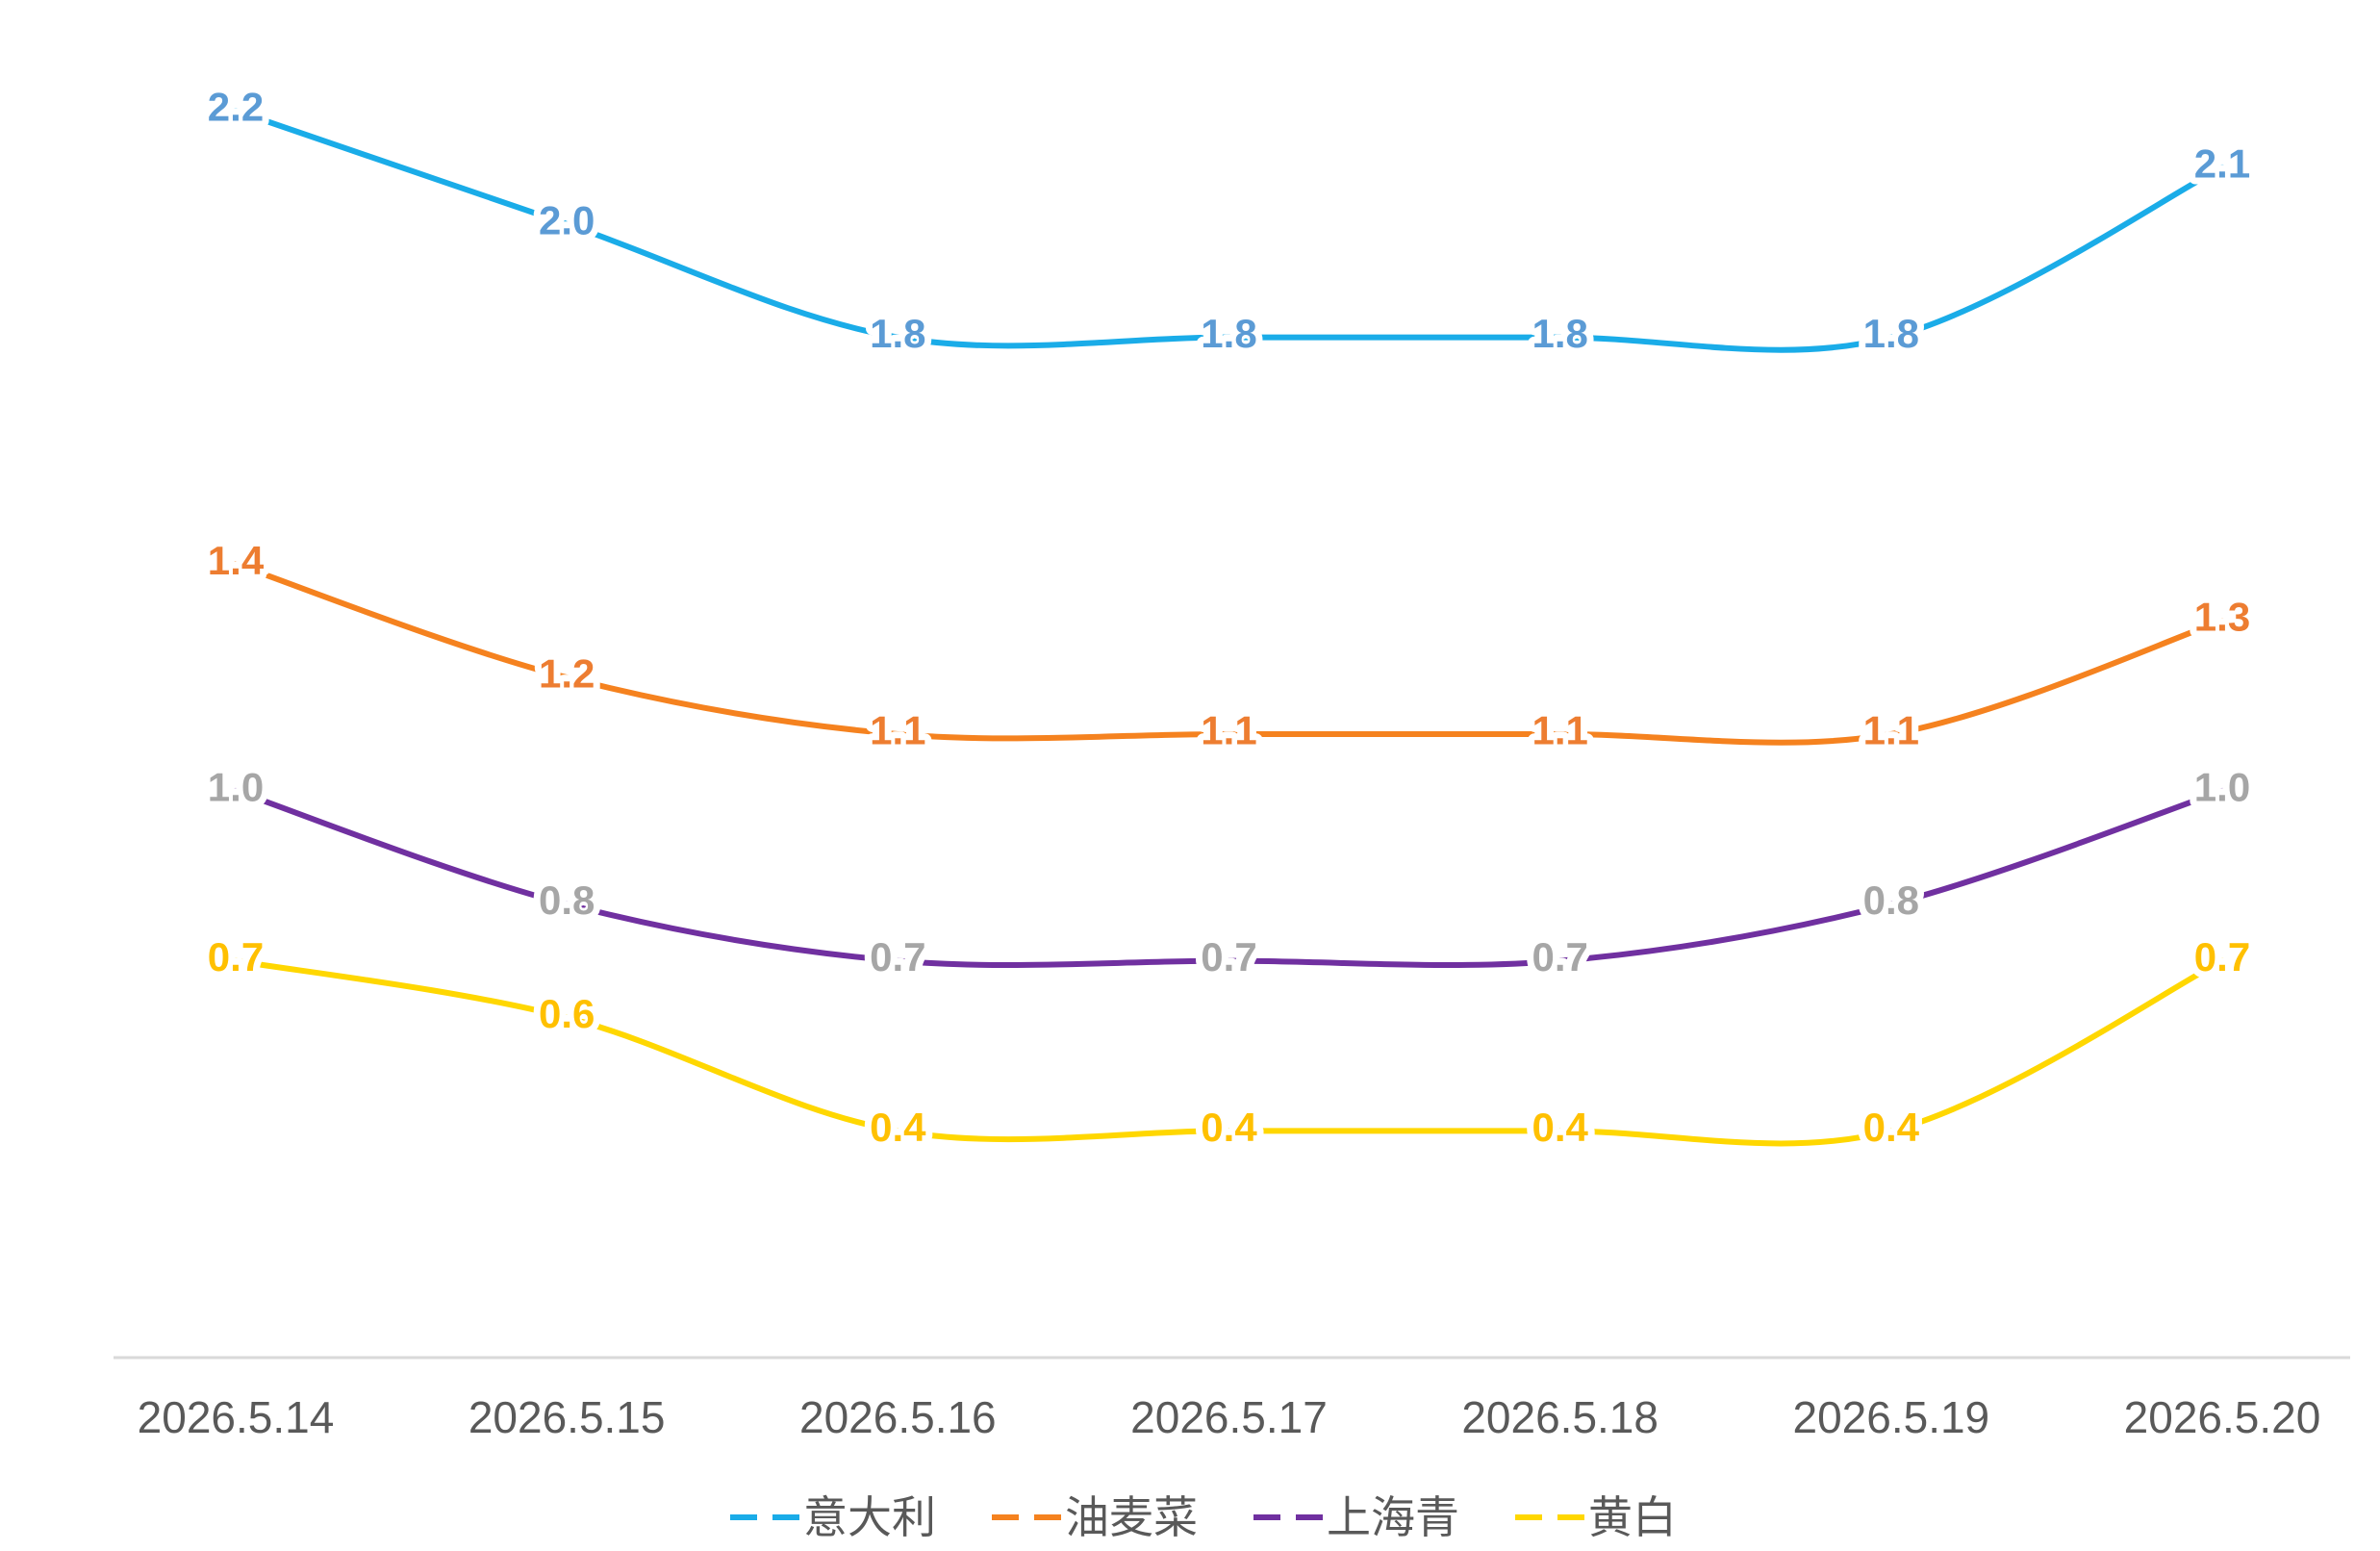  Describe the element at coordinates (1393, 1517) in the screenshot. I see `legend-label: 上海青` at that location.